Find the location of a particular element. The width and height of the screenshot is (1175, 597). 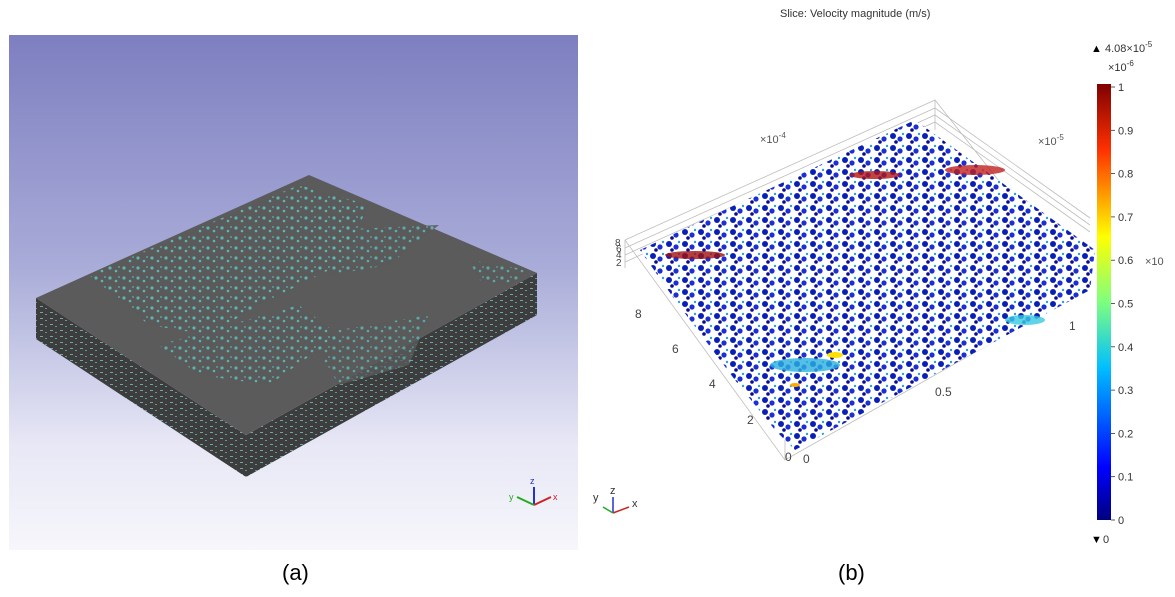

colorbar-tick-label: 0.5 is located at coordinates (1125, 305).